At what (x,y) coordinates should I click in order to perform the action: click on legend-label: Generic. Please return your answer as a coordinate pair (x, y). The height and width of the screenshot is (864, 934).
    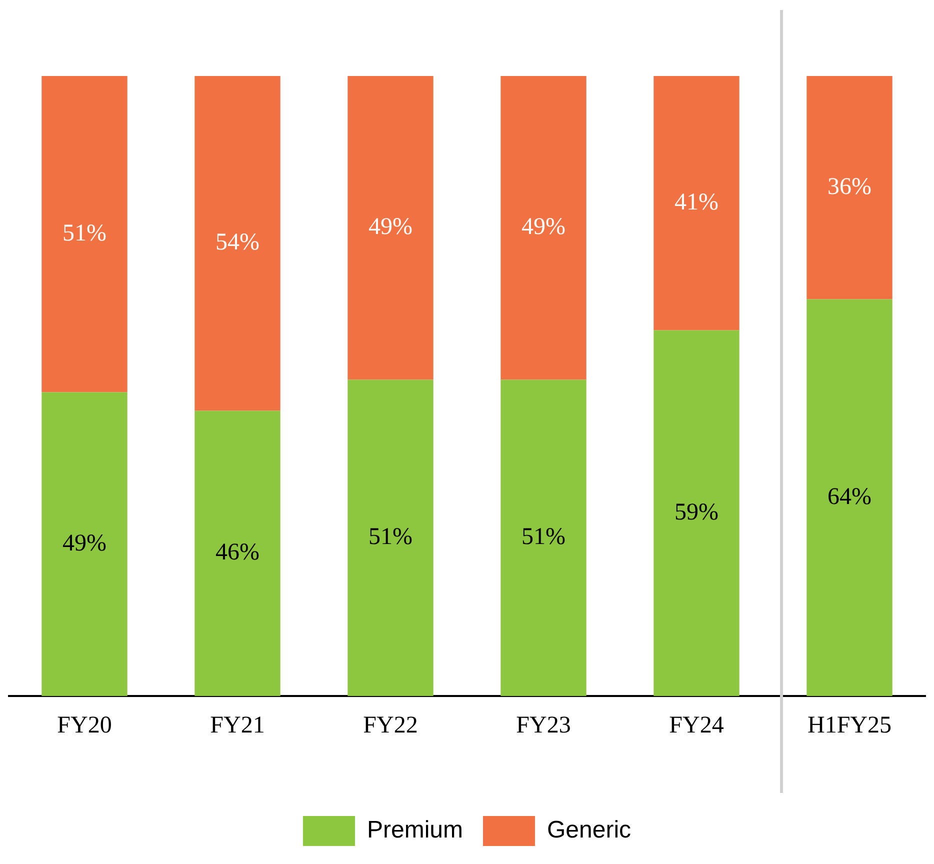
    Looking at the image, I should click on (589, 830).